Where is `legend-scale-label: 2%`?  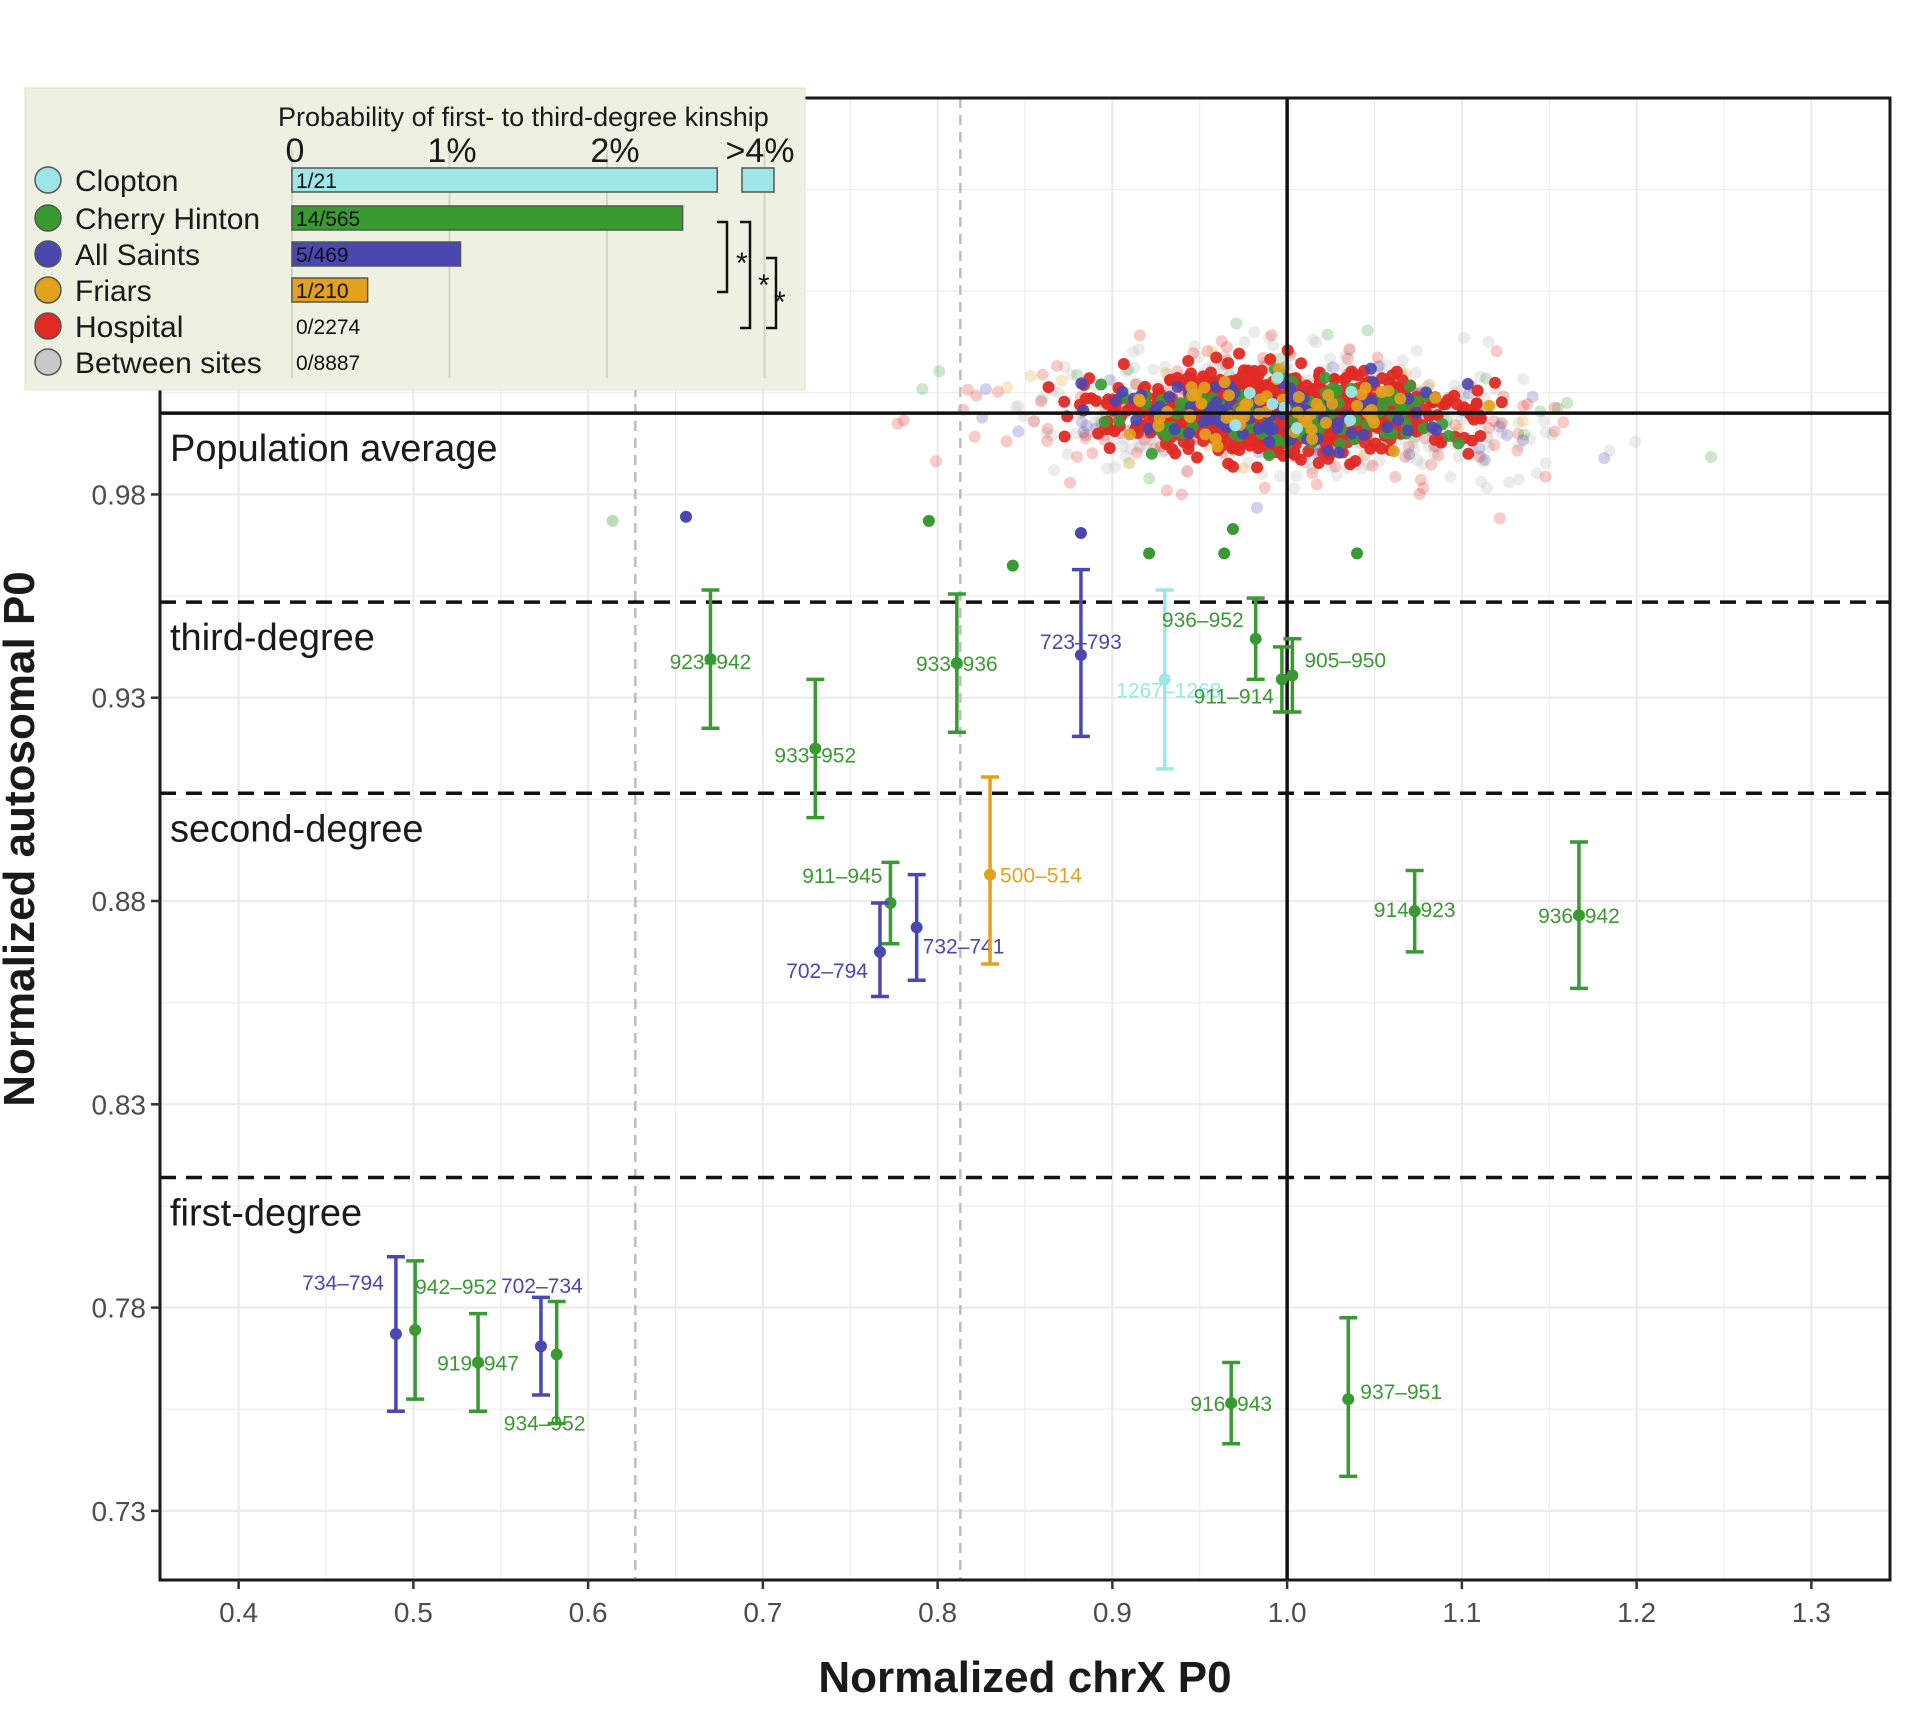 legend-scale-label: 2% is located at coordinates (614, 151).